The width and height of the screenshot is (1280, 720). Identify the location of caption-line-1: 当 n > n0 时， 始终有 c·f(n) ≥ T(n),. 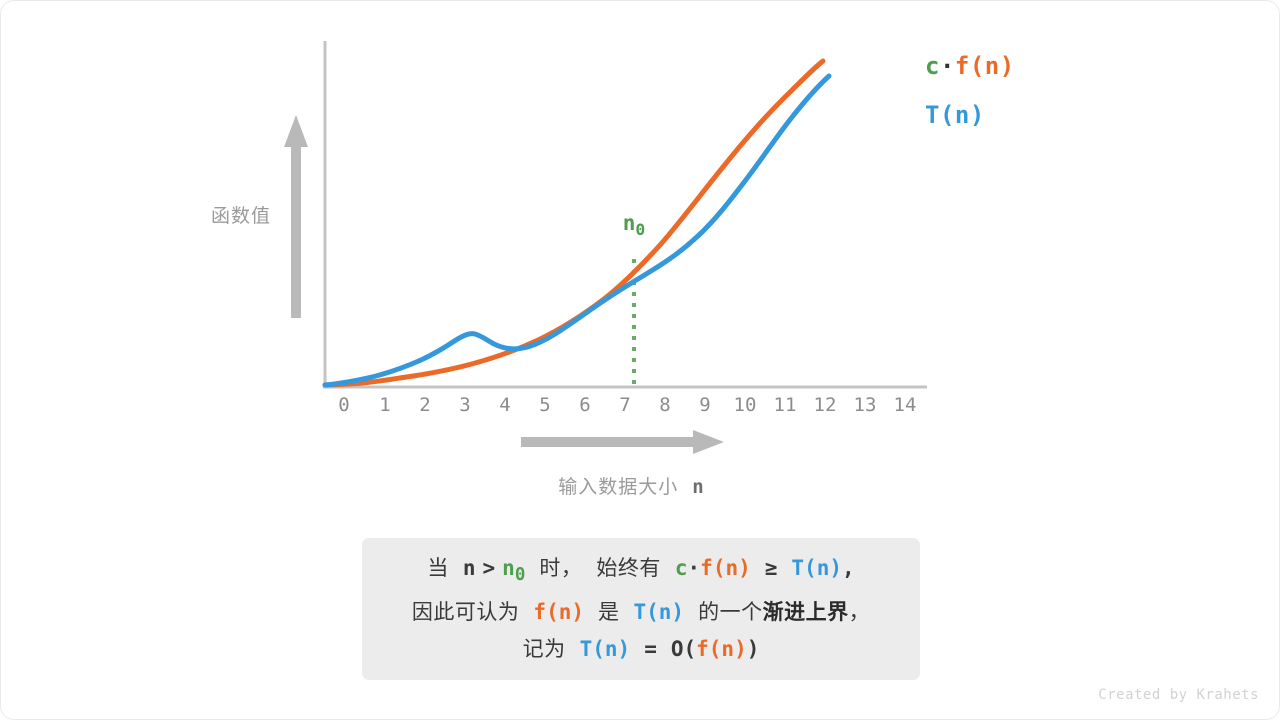
(640, 572).